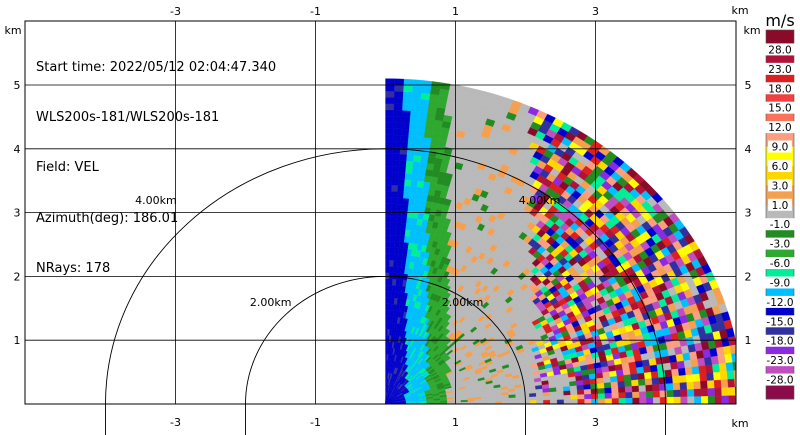 The width and height of the screenshot is (800, 435). Describe the element at coordinates (748, 276) in the screenshot. I see `y-tick-label-right: 2` at that location.